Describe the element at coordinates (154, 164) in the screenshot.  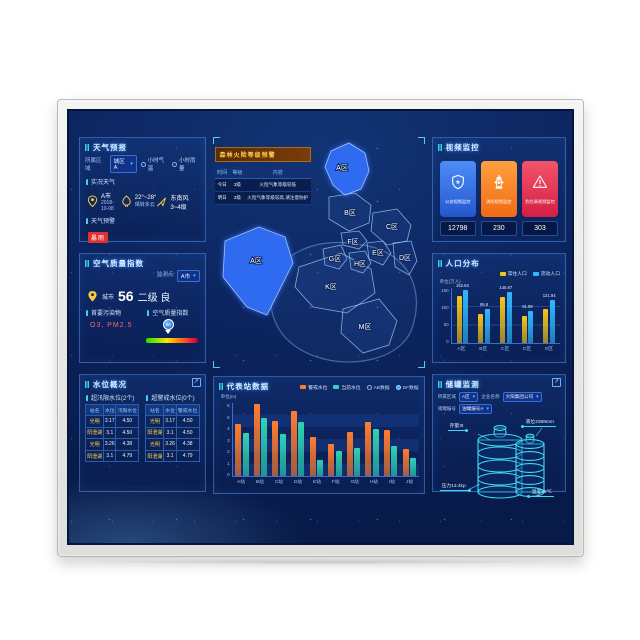
I see `radio-hourly-temp: 小时气温` at that location.